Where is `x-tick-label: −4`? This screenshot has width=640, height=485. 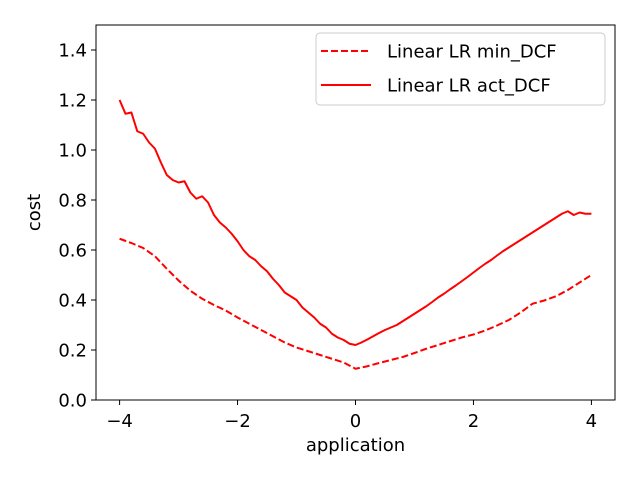 x-tick-label: −4 is located at coordinates (119, 421).